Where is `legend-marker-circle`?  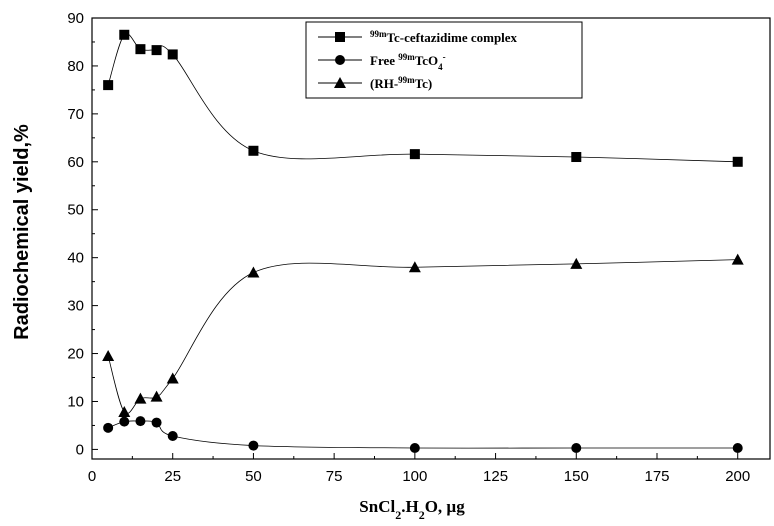
legend-marker-circle is located at coordinates (340, 60).